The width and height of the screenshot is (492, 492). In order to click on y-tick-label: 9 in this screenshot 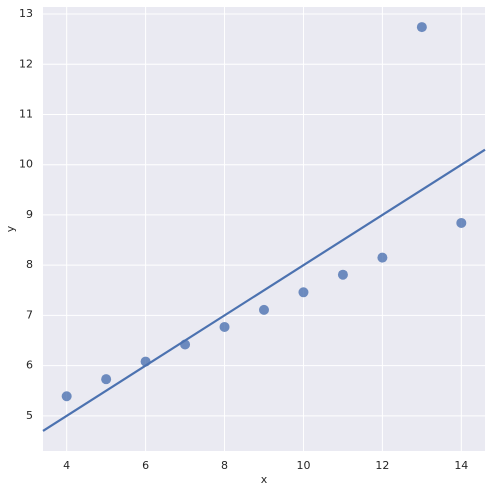, I will do `click(29, 214)`.